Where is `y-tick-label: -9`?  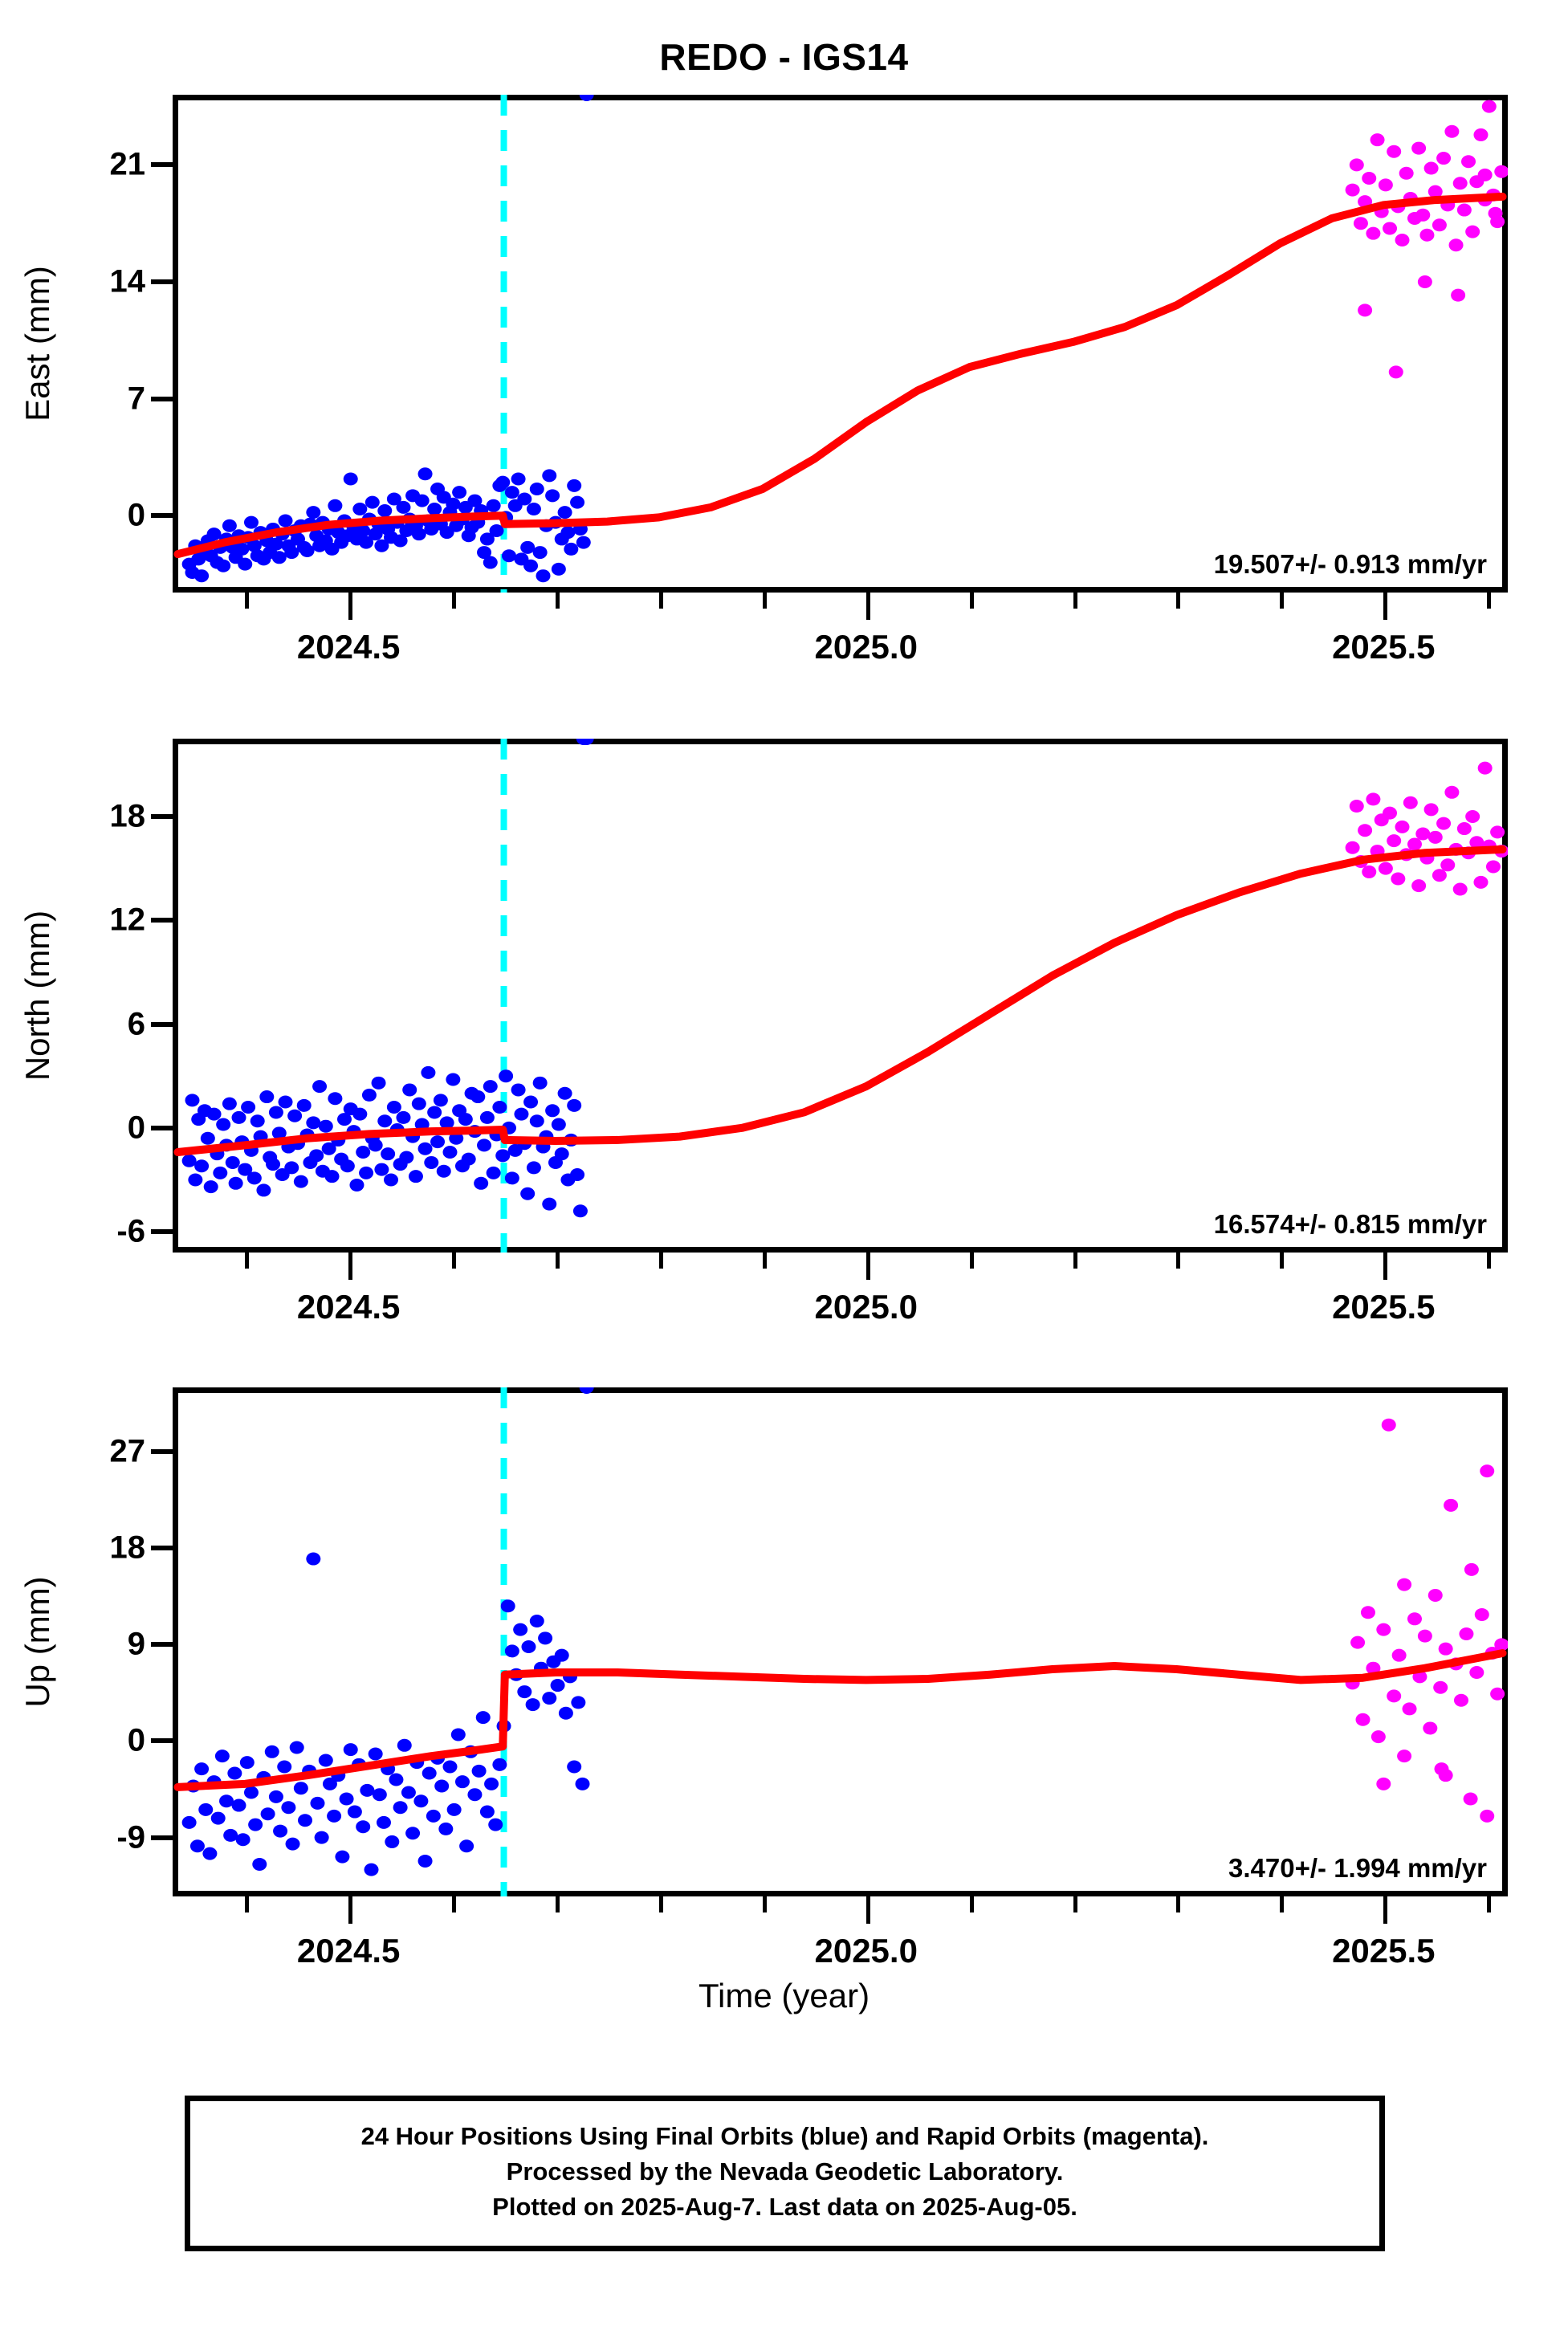 y-tick-label: -9 is located at coordinates (130, 1837).